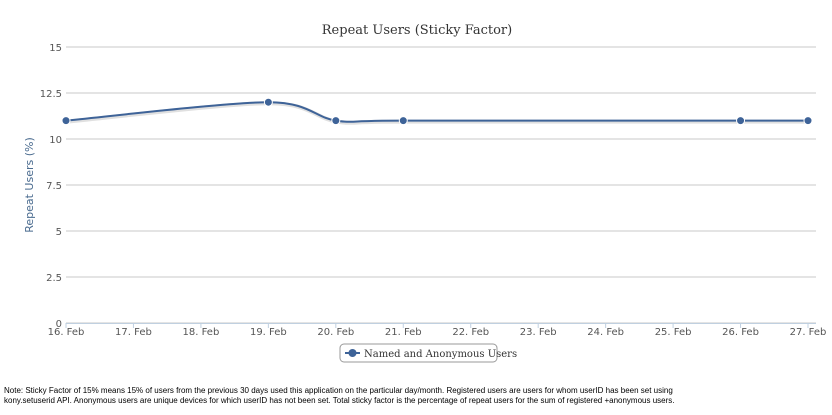 This screenshot has width=832, height=415. I want to click on x-tick-label: 17. Feb, so click(133, 332).